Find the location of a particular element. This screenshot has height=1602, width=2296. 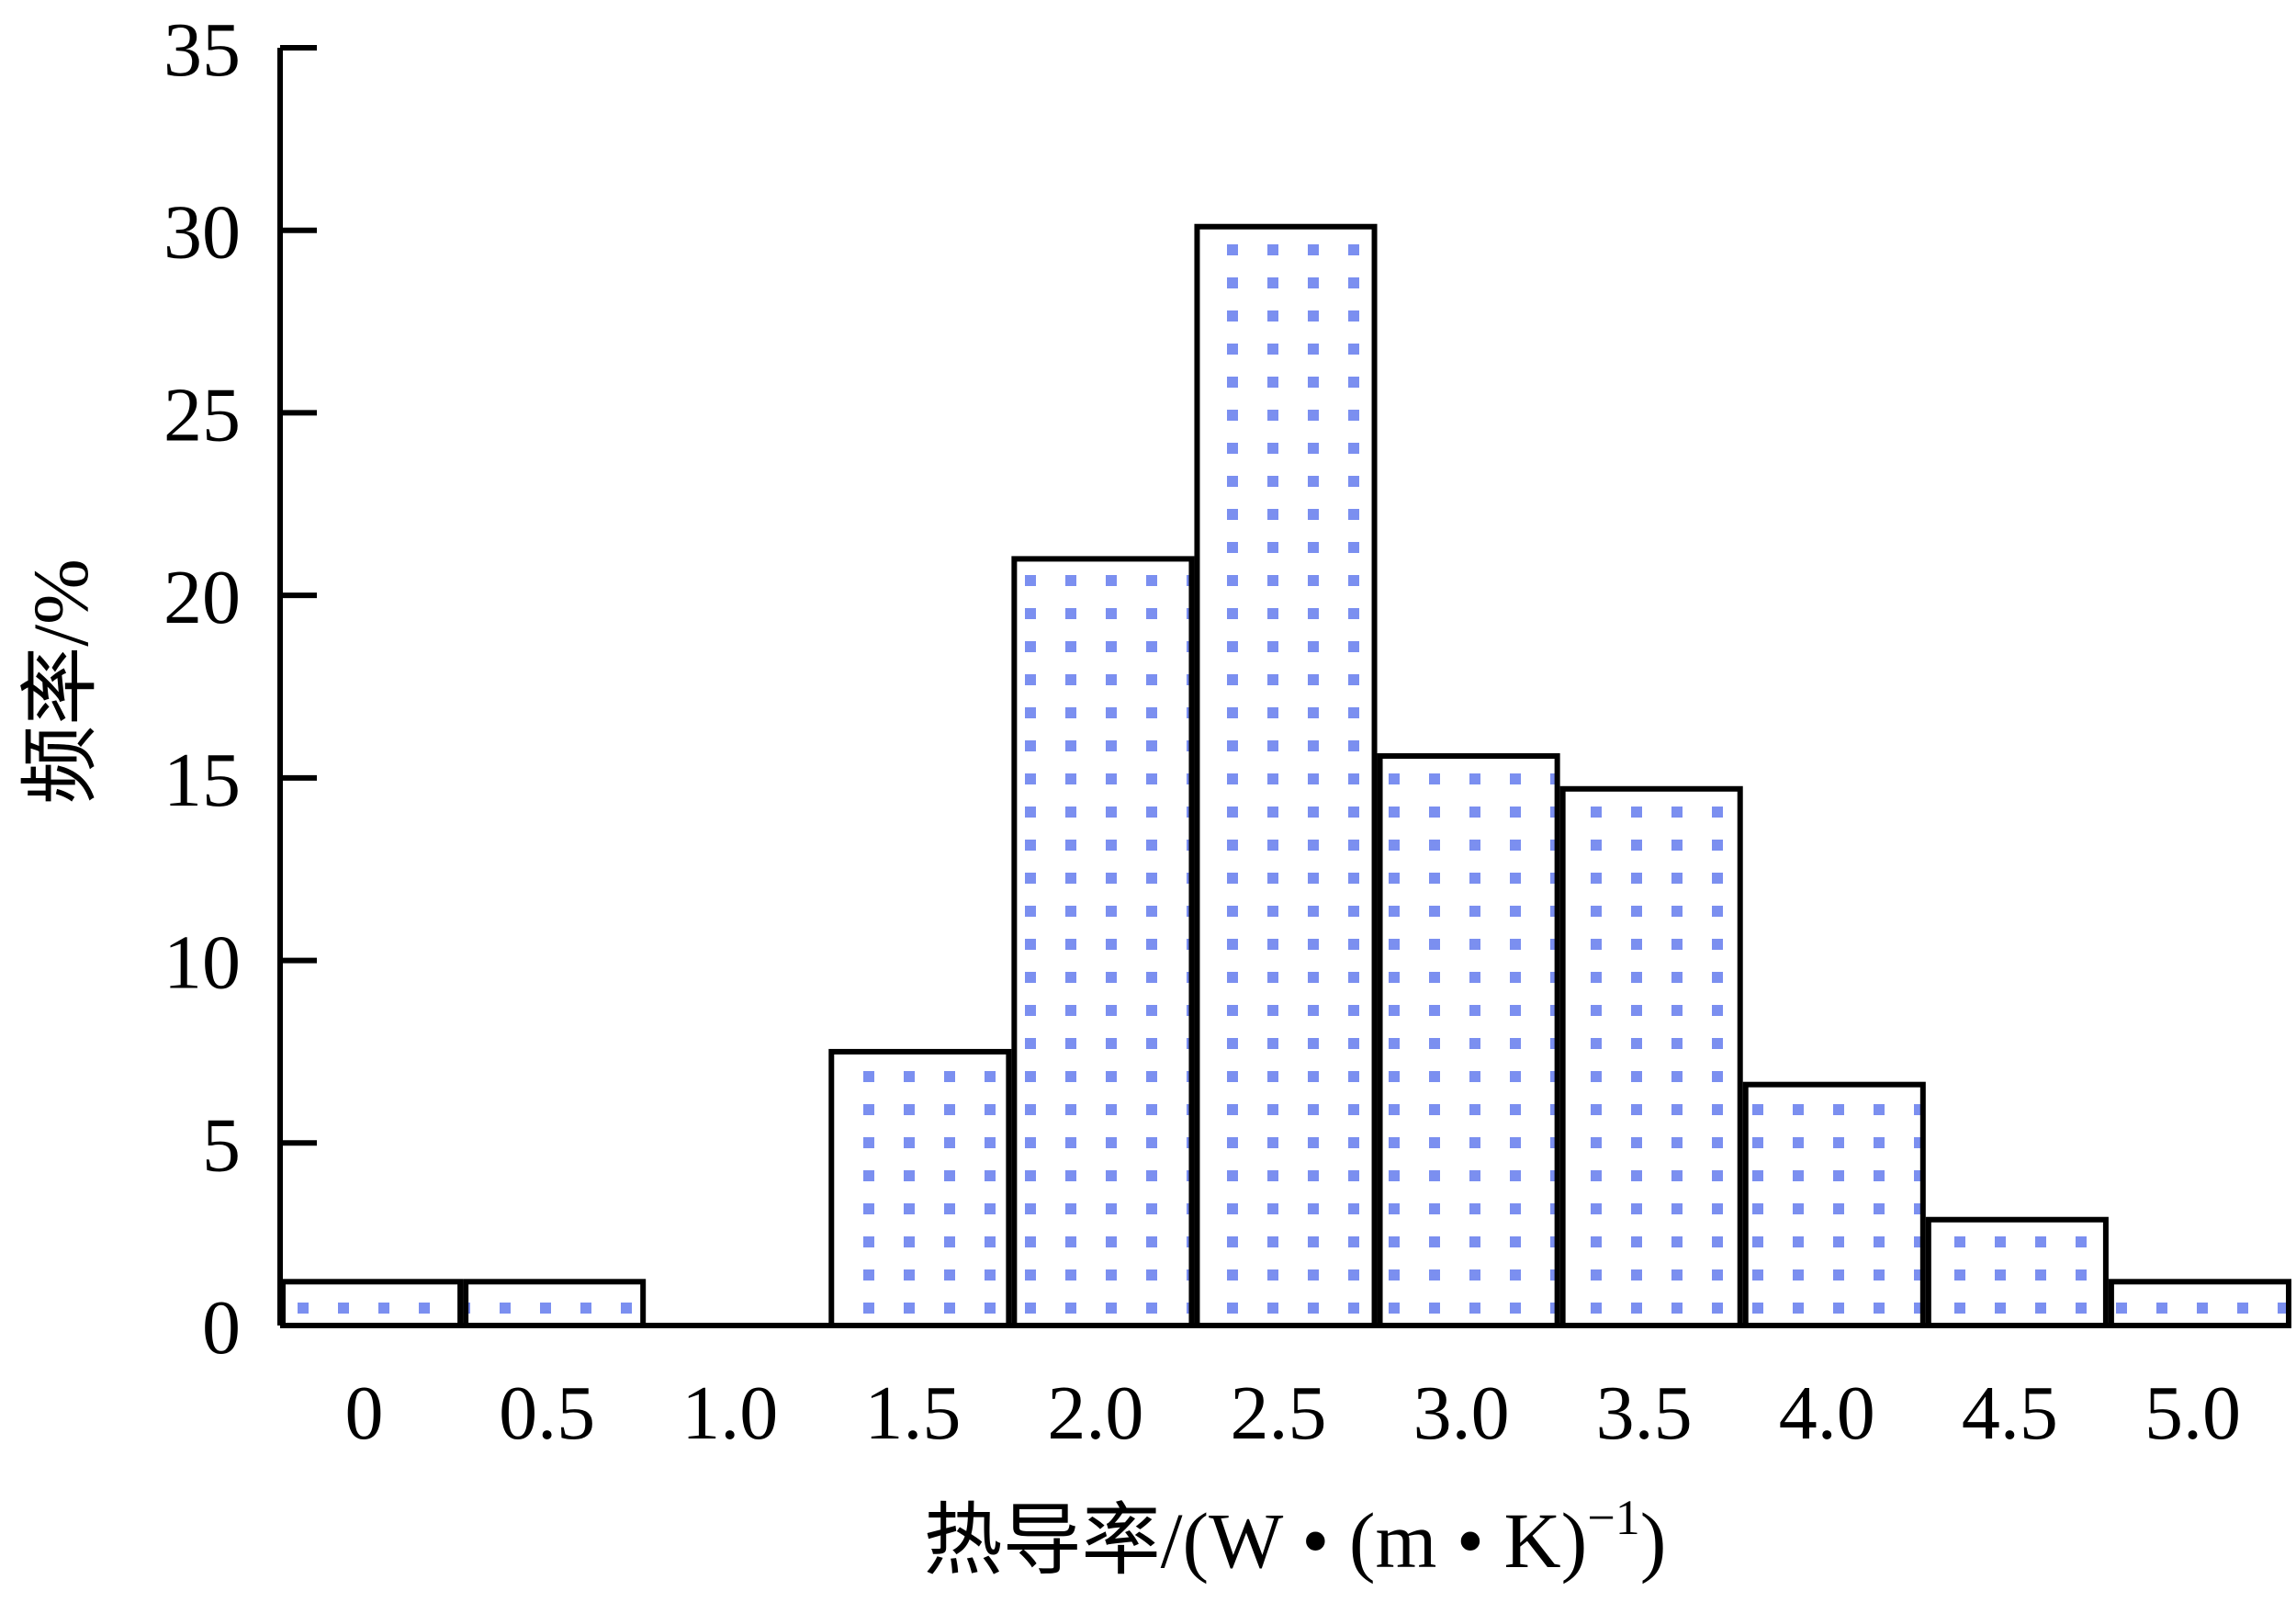

x-tick-label: 1.5 is located at coordinates (912, 1413).